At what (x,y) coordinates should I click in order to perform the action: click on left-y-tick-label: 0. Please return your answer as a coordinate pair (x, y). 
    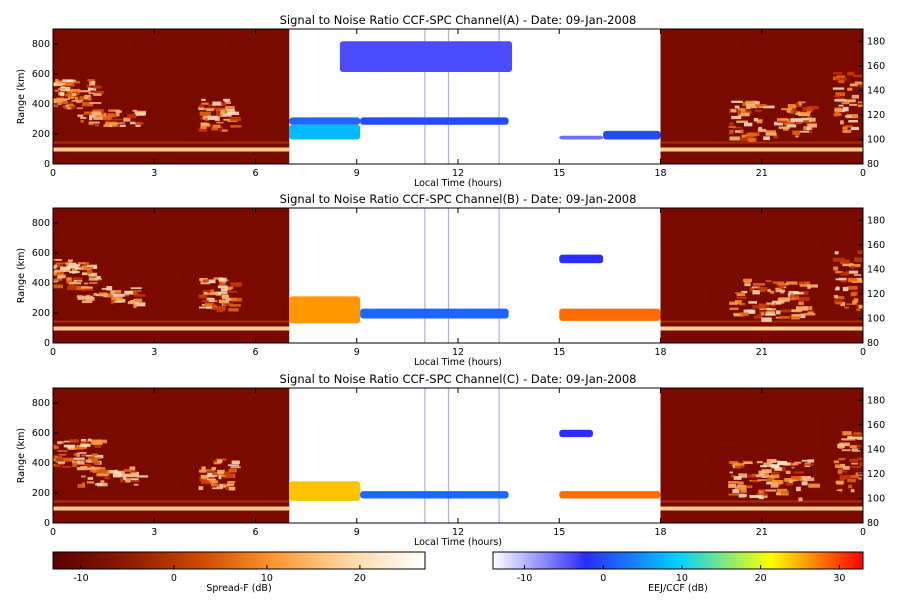
    Looking at the image, I should click on (47, 523).